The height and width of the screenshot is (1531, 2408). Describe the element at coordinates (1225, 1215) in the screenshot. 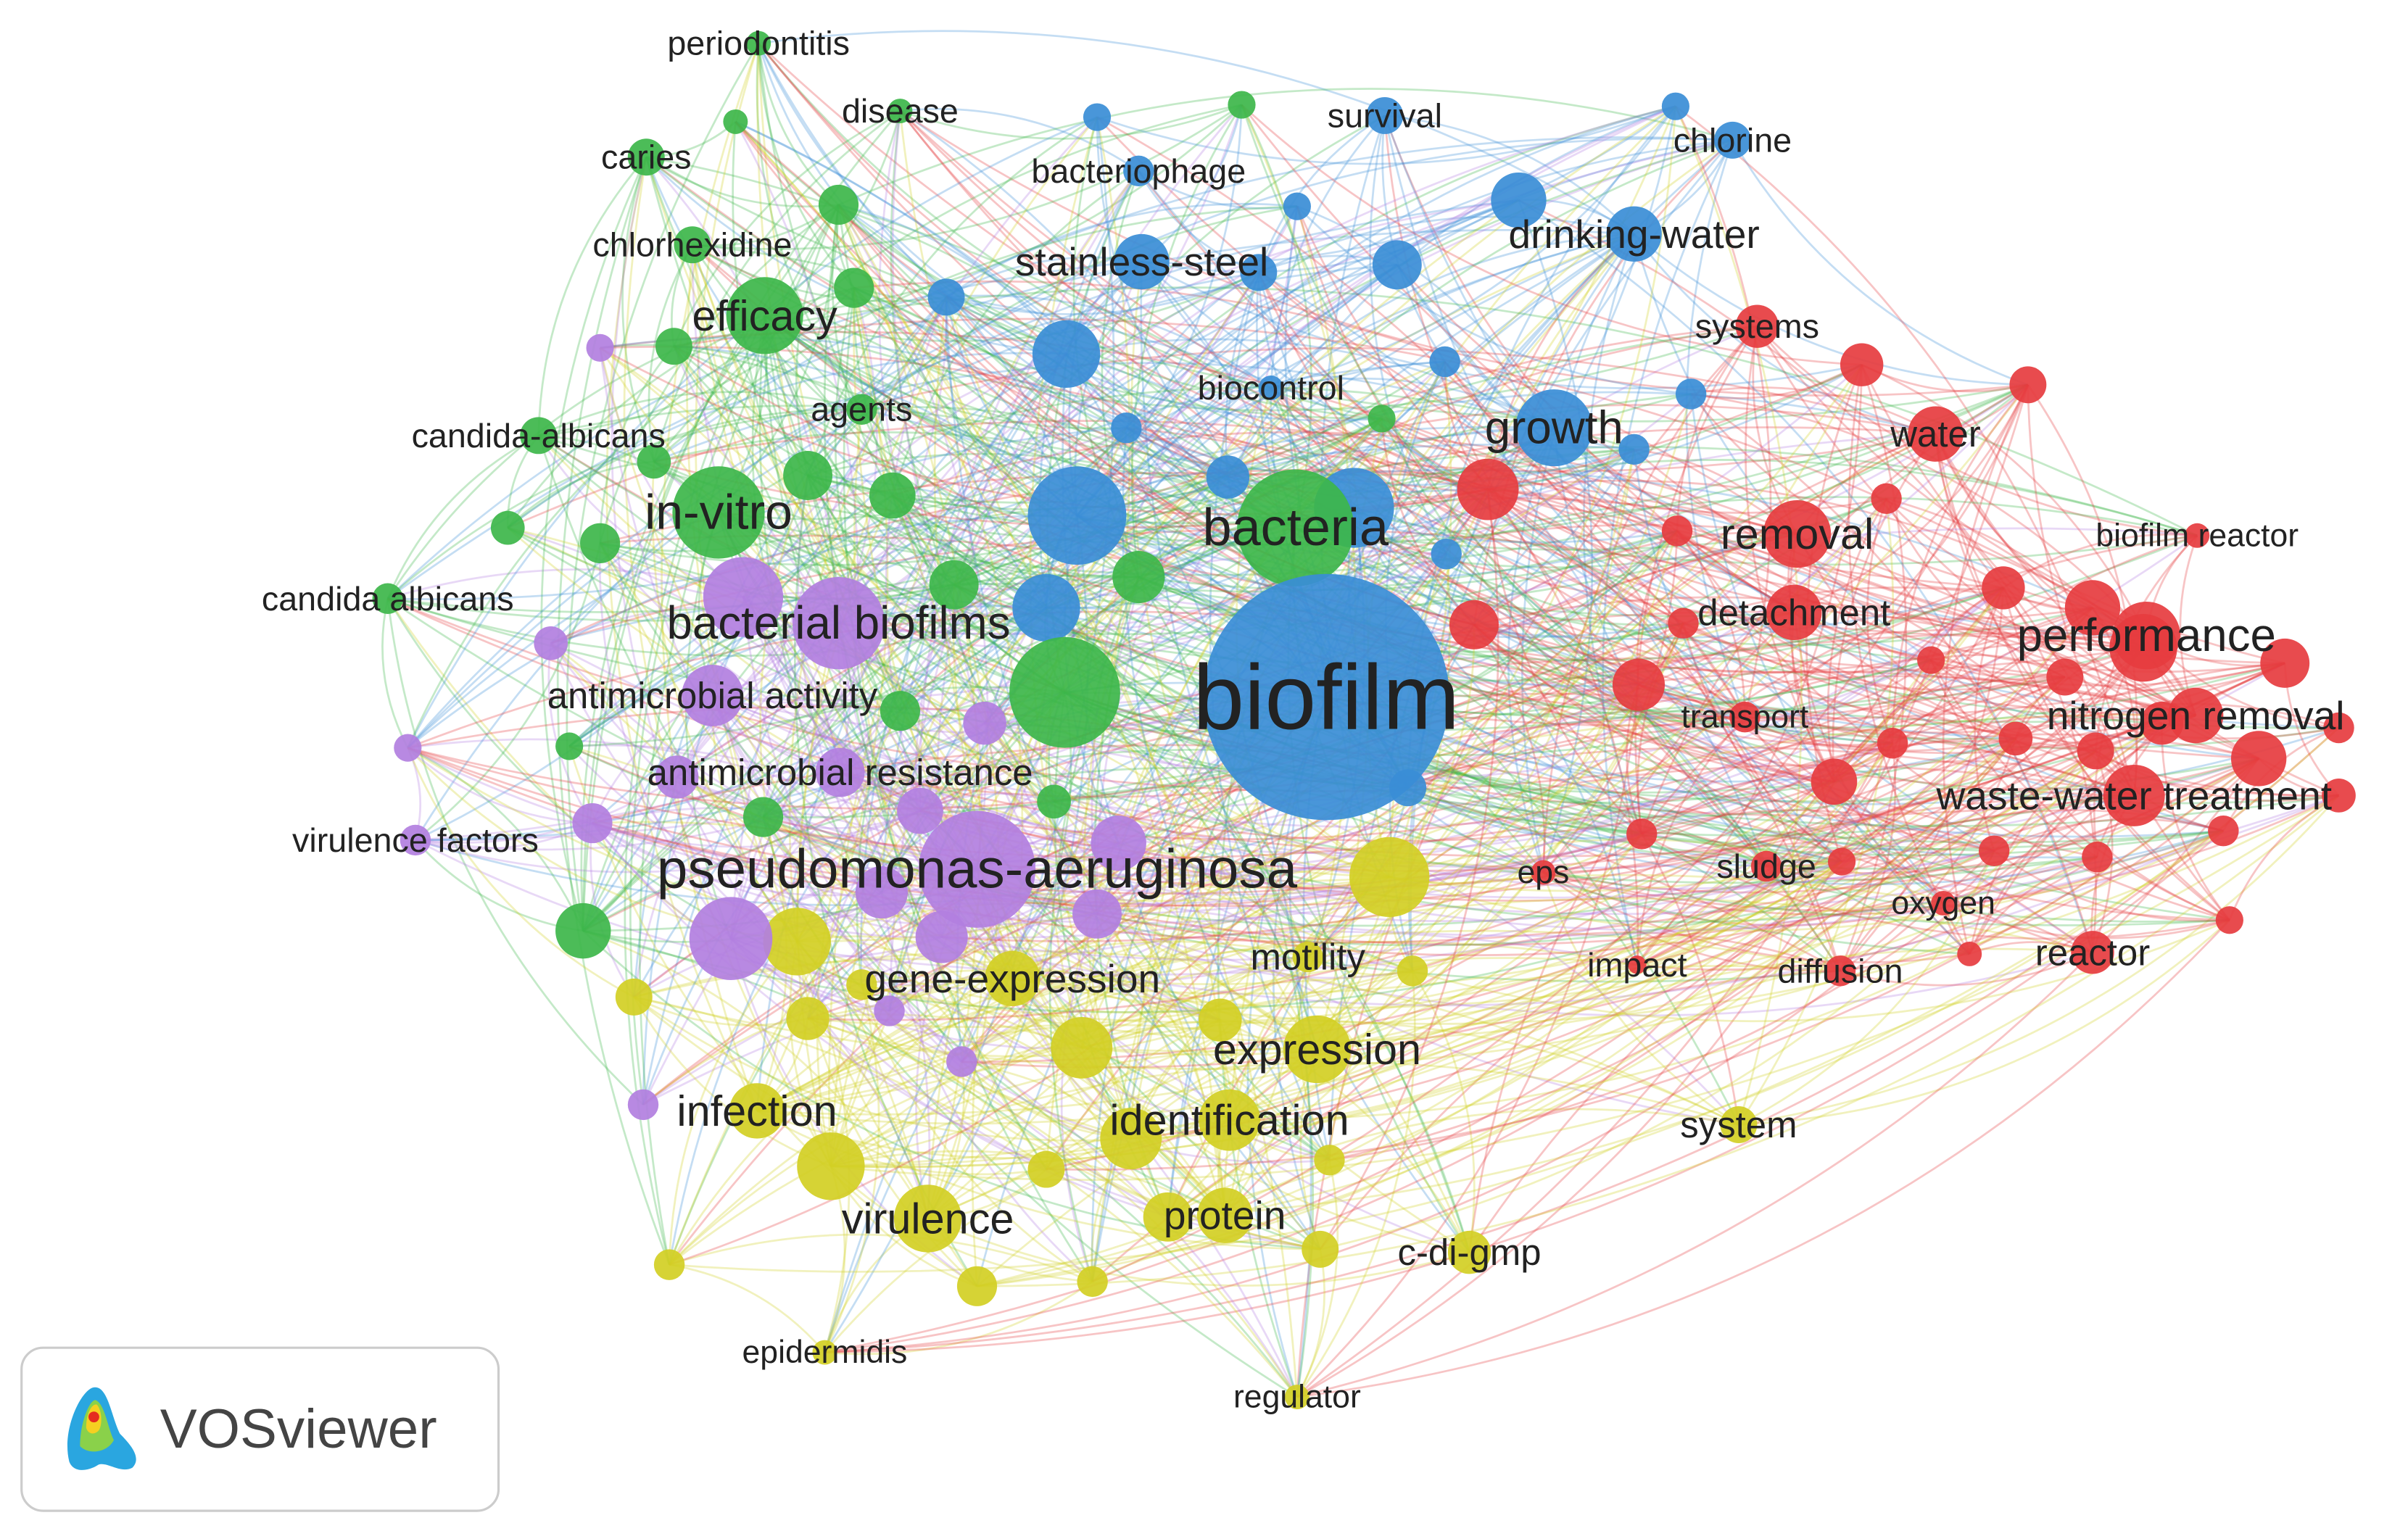

I see `node-label: protein` at that location.